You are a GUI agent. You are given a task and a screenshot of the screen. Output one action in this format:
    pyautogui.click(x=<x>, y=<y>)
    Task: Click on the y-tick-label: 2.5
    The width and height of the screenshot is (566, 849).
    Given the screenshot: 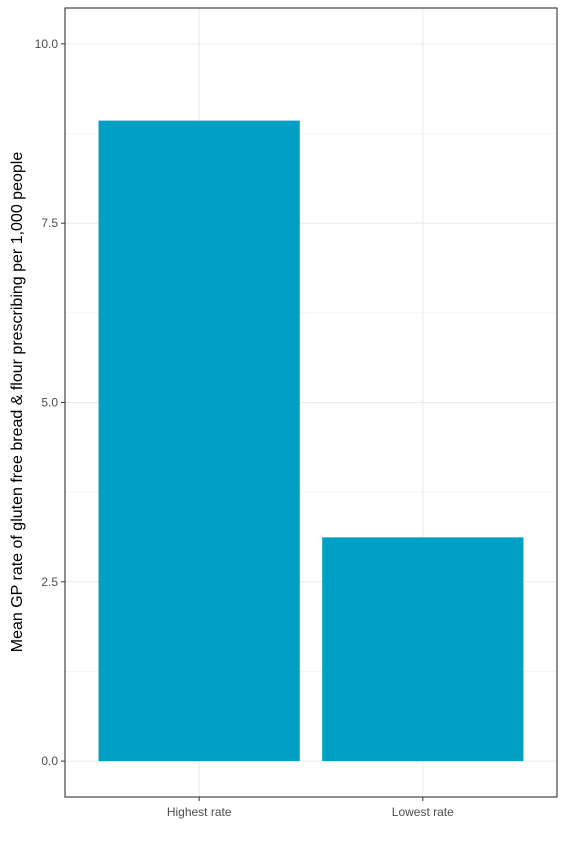 What is the action you would take?
    pyautogui.click(x=49, y=582)
    